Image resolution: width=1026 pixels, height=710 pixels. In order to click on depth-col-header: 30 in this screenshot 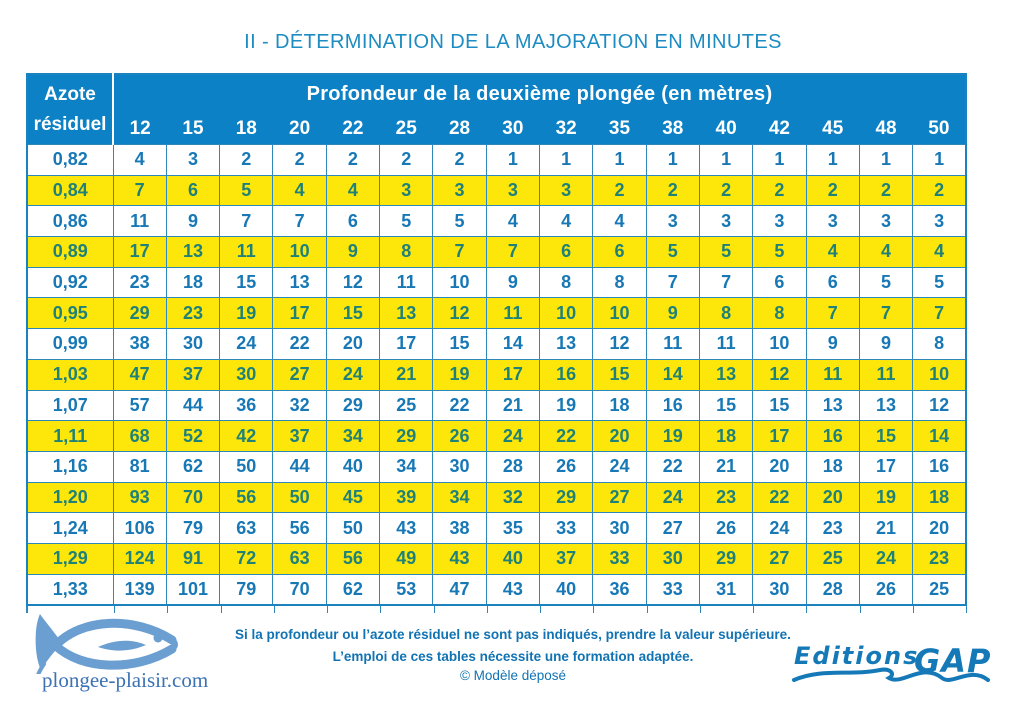, I will do `click(513, 129)`.